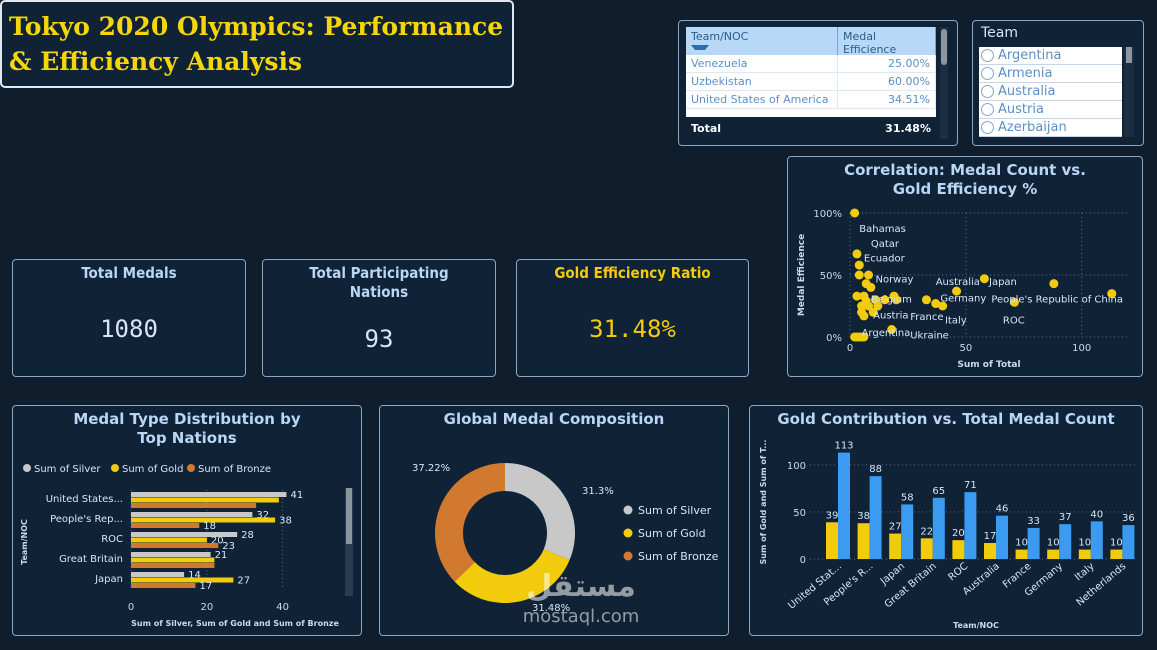  I want to click on table-row-partial, so click(811, 113).